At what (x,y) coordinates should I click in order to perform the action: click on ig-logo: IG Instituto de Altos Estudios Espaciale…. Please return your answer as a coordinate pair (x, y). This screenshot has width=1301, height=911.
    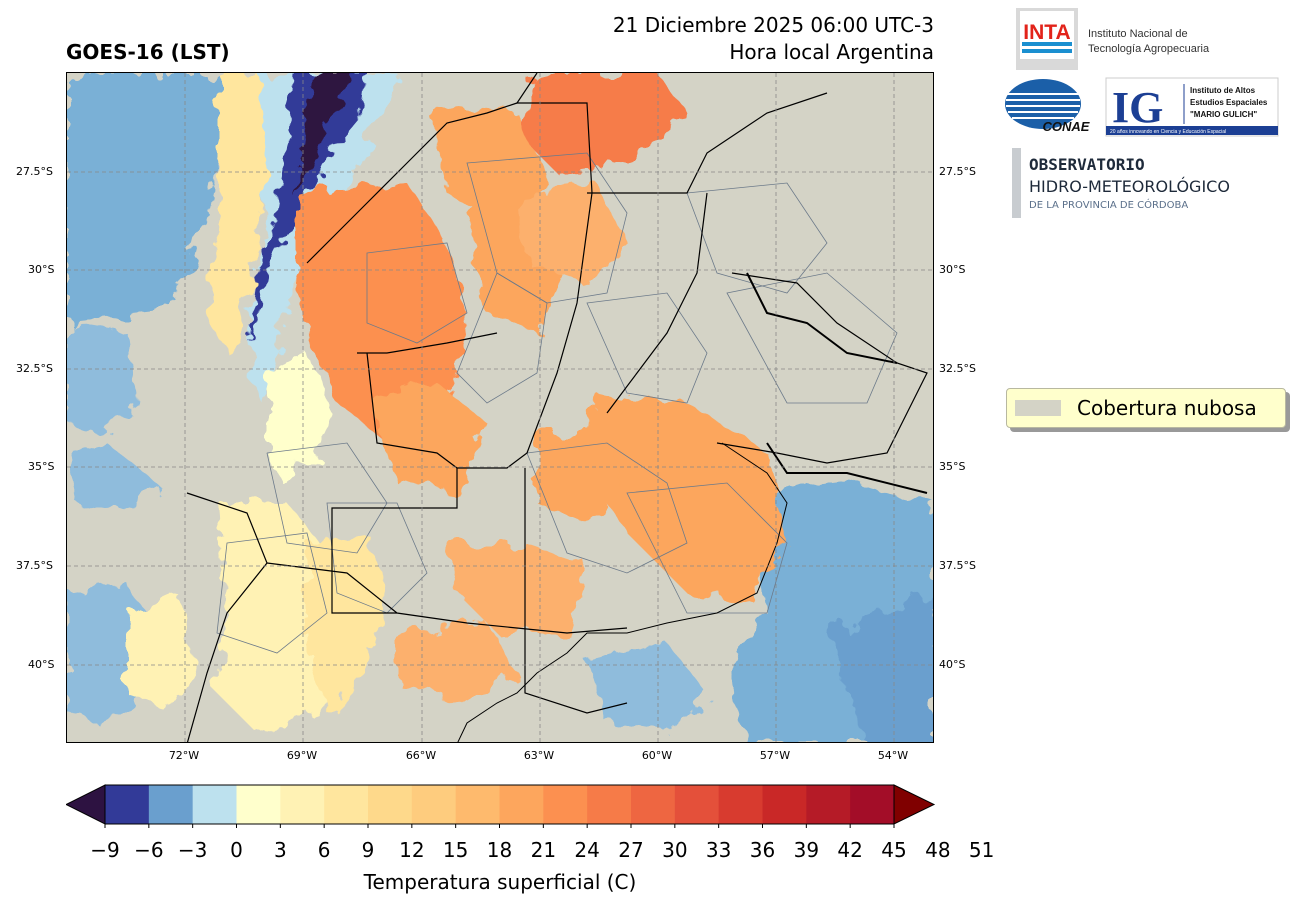
    Looking at the image, I should click on (1192, 107).